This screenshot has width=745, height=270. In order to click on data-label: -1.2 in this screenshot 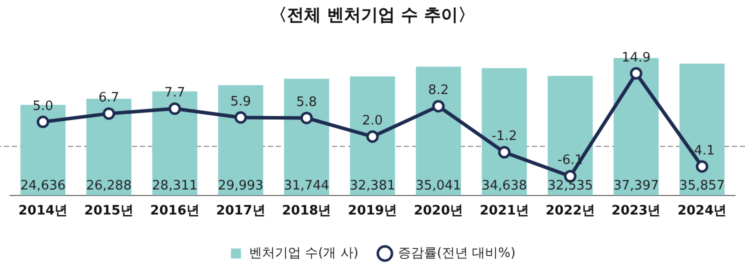, I will do `click(505, 136)`.